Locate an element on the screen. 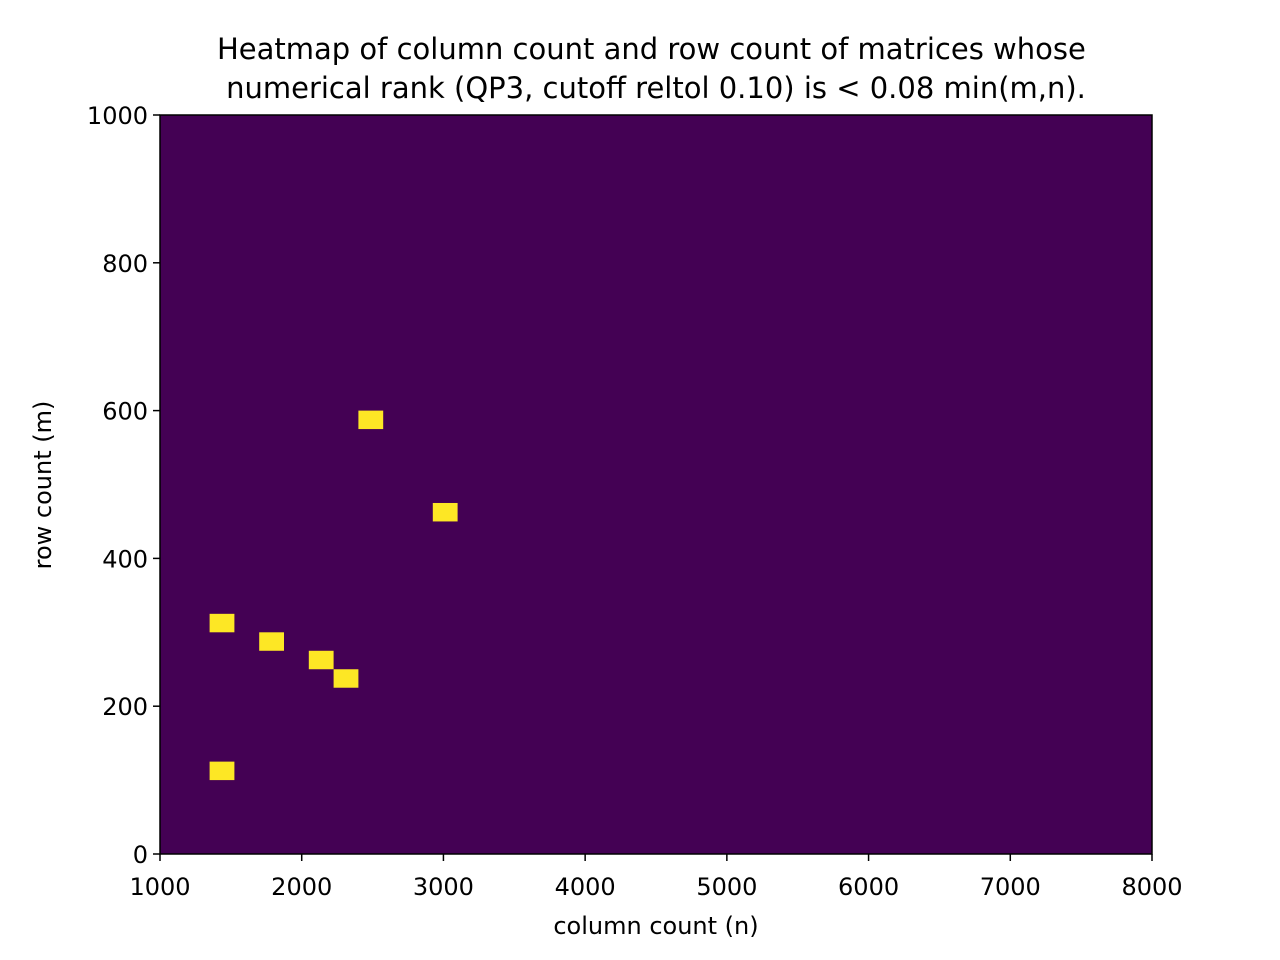 The image size is (1280, 960). heatmap-cells is located at coordinates (333, 595).